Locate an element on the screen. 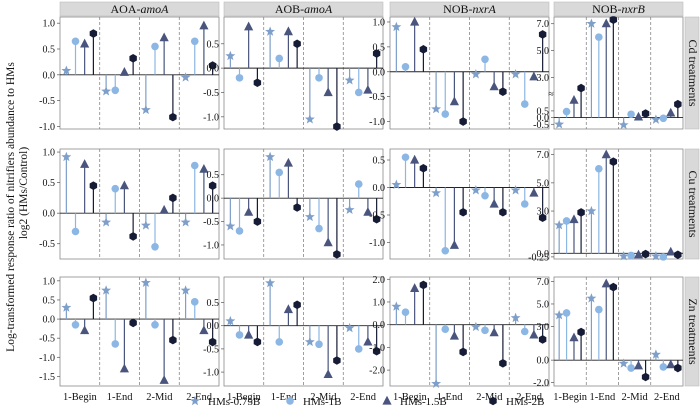 This screenshot has width=700, height=414. x-tick-label: 2-End is located at coordinates (199, 397).